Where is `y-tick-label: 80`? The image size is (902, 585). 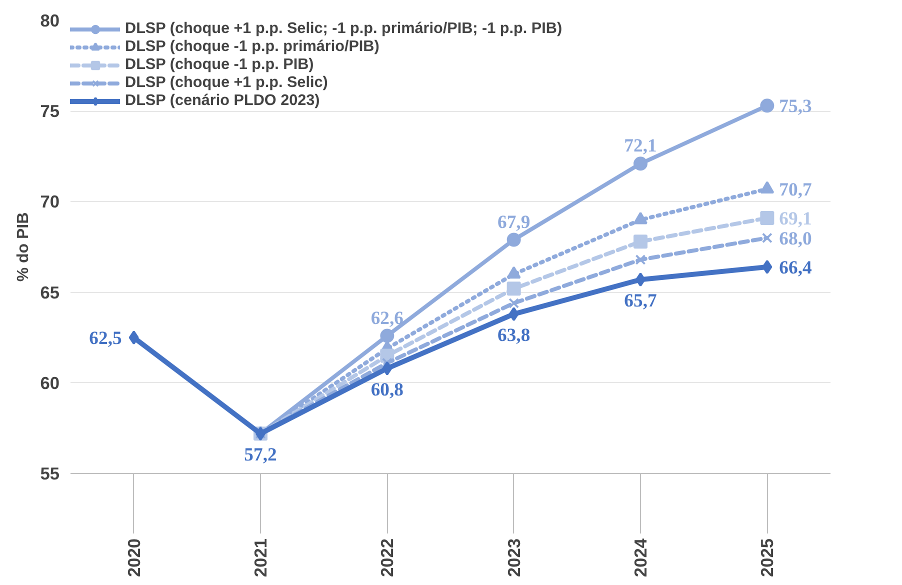
y-tick-label: 80 is located at coordinates (50, 20).